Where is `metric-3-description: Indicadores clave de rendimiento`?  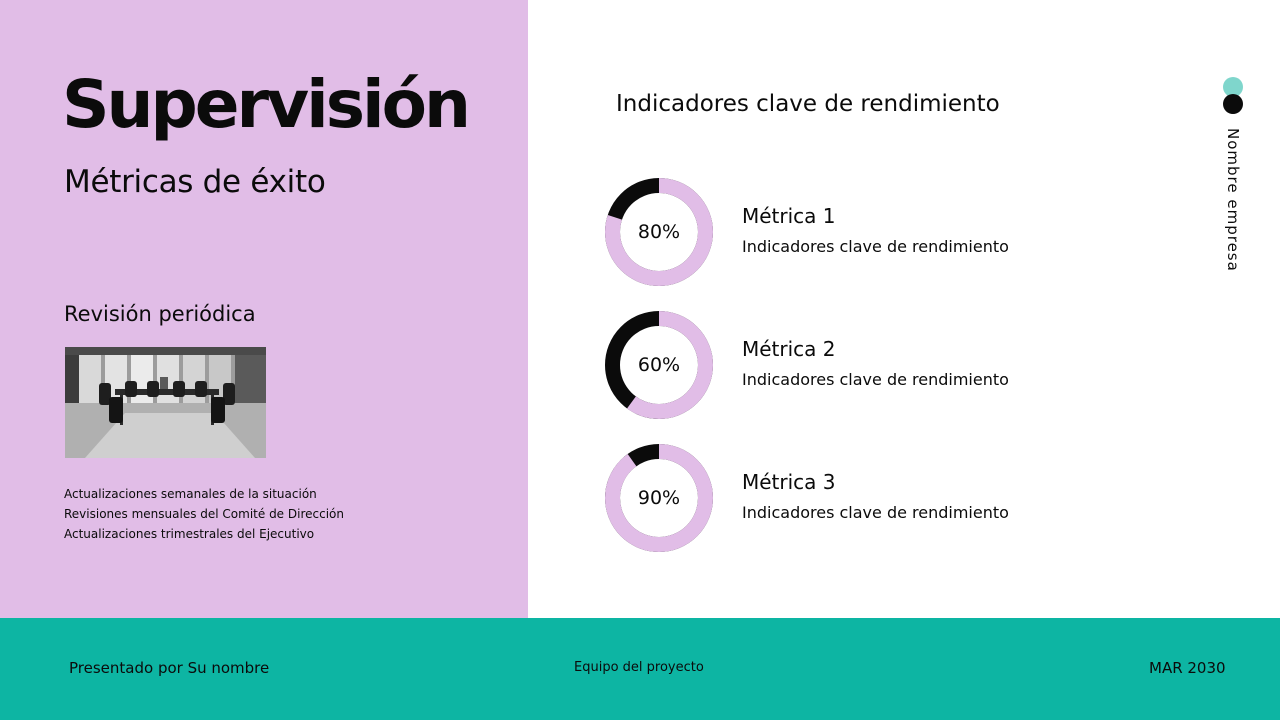 metric-3-description: Indicadores clave de rendimiento is located at coordinates (875, 512).